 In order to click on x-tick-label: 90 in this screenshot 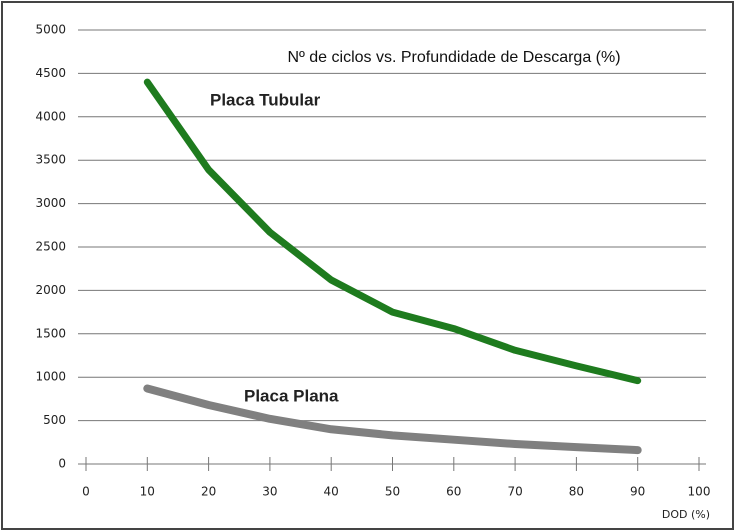, I will do `click(637, 492)`.